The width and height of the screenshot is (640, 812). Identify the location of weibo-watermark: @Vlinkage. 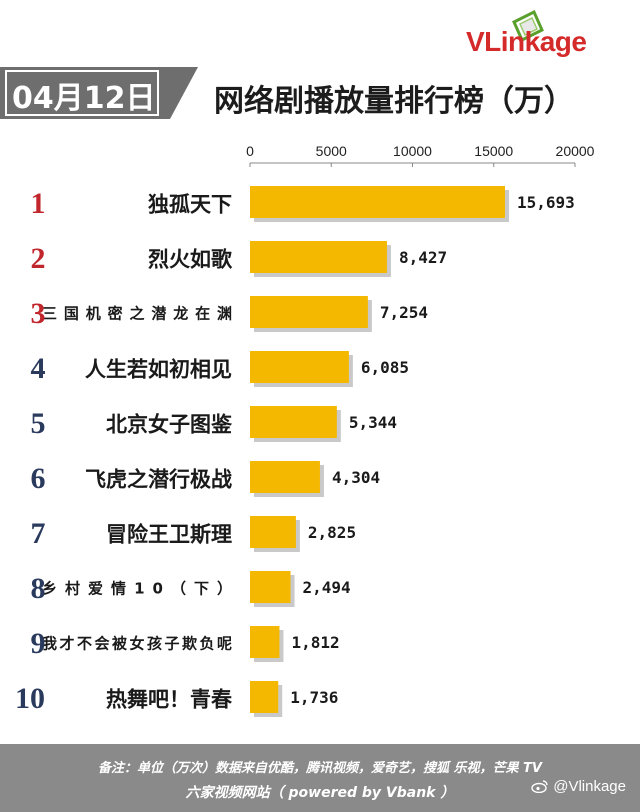
(578, 786).